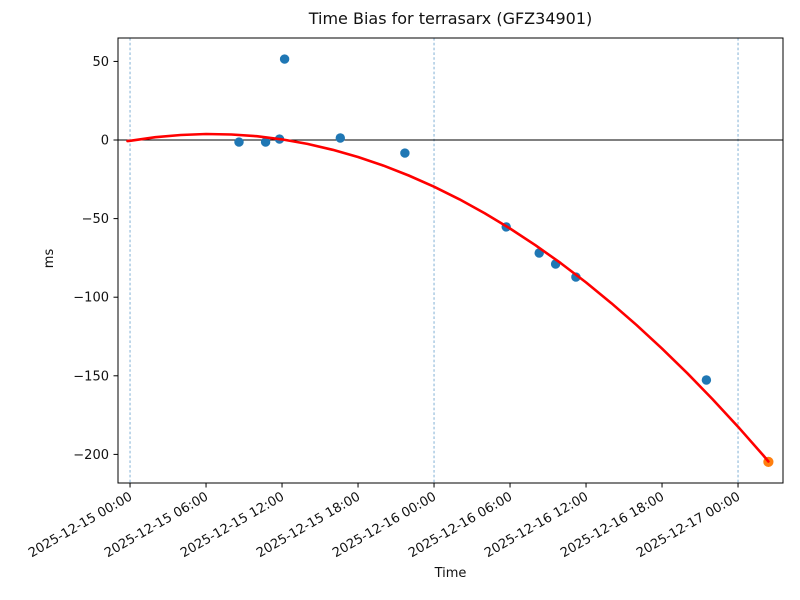  What do you see at coordinates (100, 62) in the screenshot?
I see `y-tick-label: 50` at bounding box center [100, 62].